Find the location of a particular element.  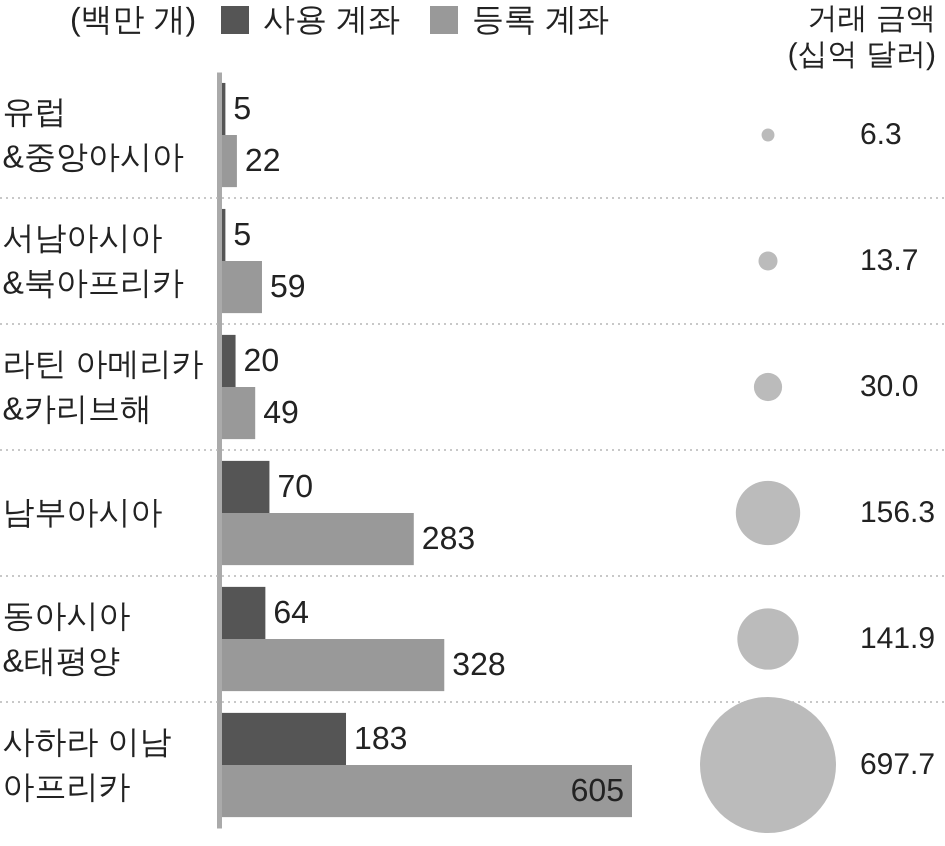

data-label: 70 is located at coordinates (295, 486).